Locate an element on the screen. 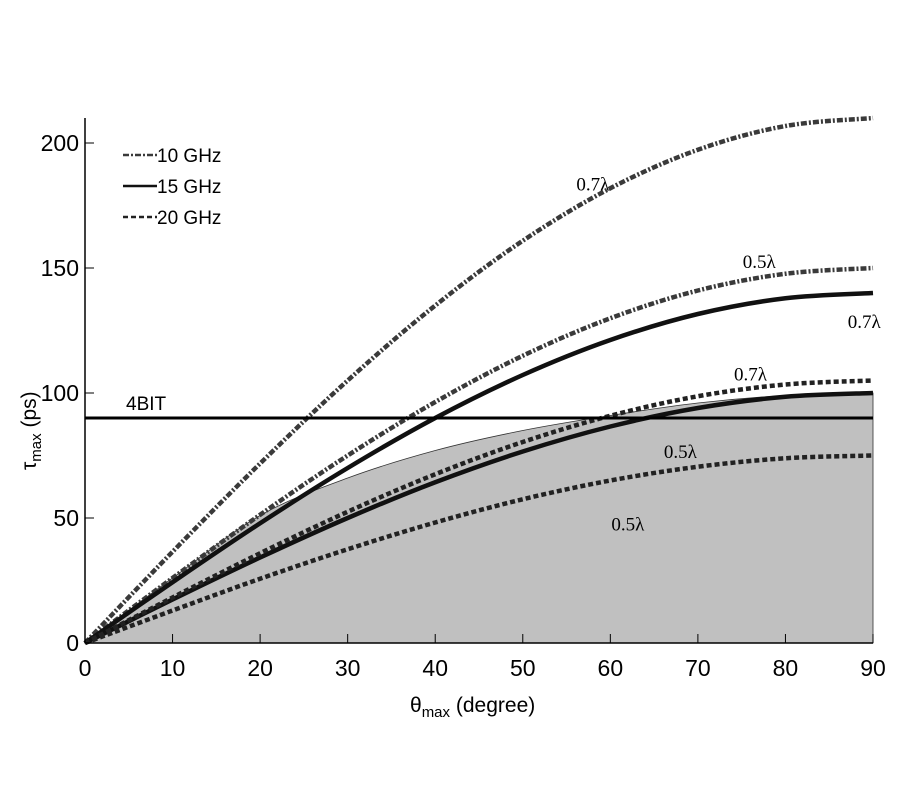 The image size is (900, 800). x-tick-label: 40 is located at coordinates (435, 668).